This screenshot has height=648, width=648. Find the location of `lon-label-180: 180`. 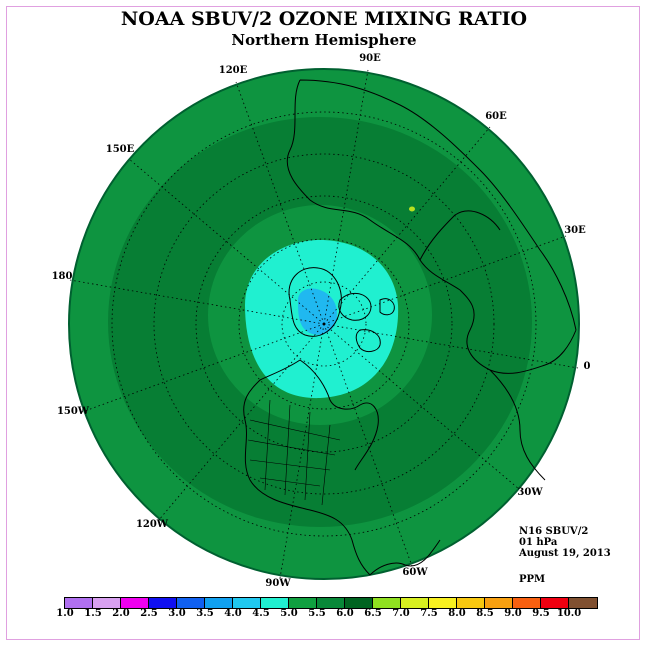

lon-label-180: 180 is located at coordinates (62, 276).